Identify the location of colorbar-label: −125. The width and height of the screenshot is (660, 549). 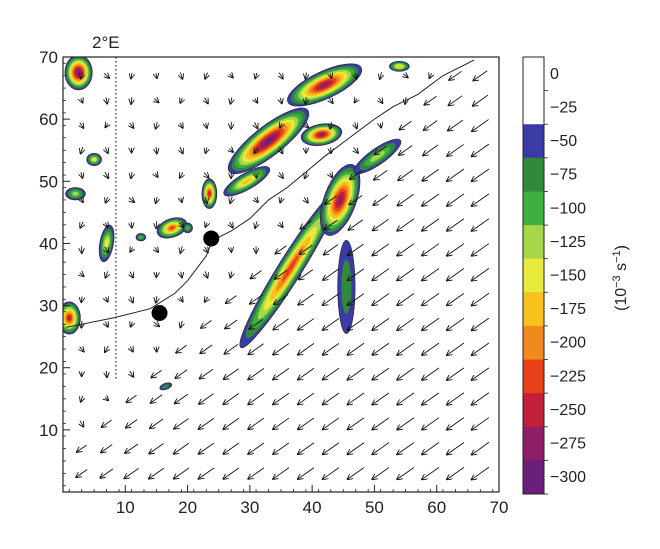
(568, 242).